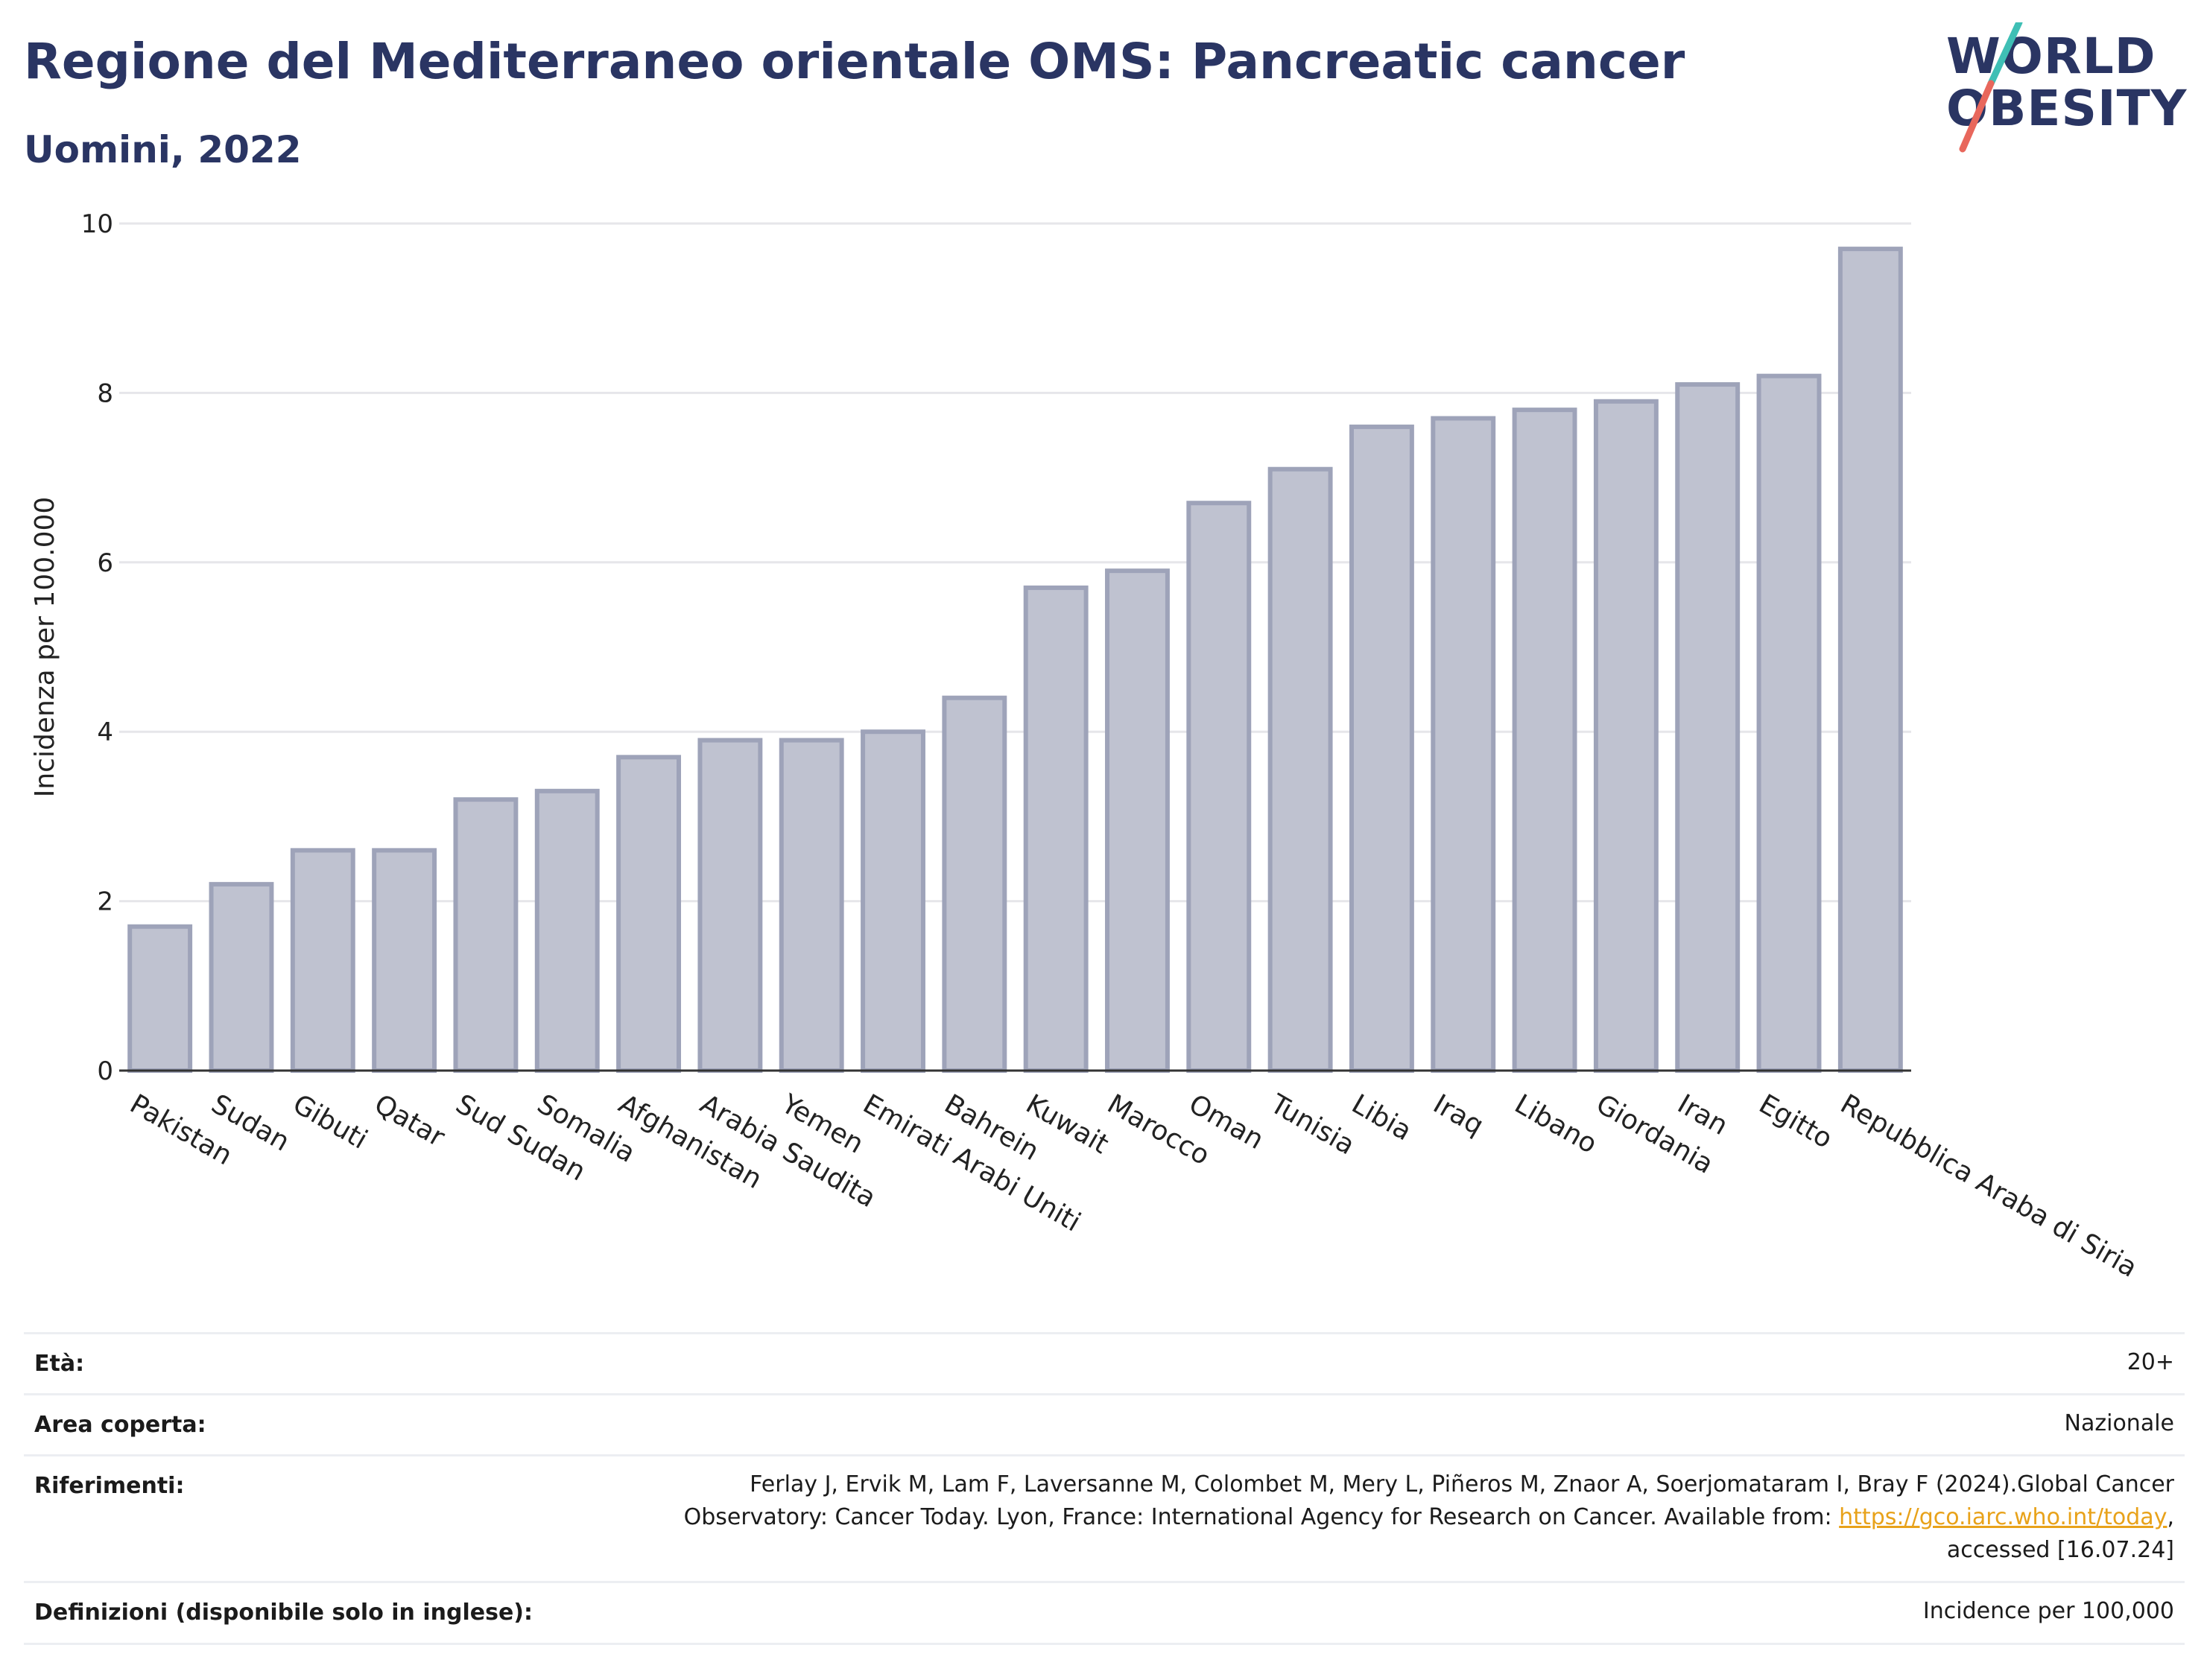 The height and width of the screenshot is (1680, 2204). Describe the element at coordinates (45, 647) in the screenshot. I see `y-axis-label: Incidenza per 100.000` at that location.